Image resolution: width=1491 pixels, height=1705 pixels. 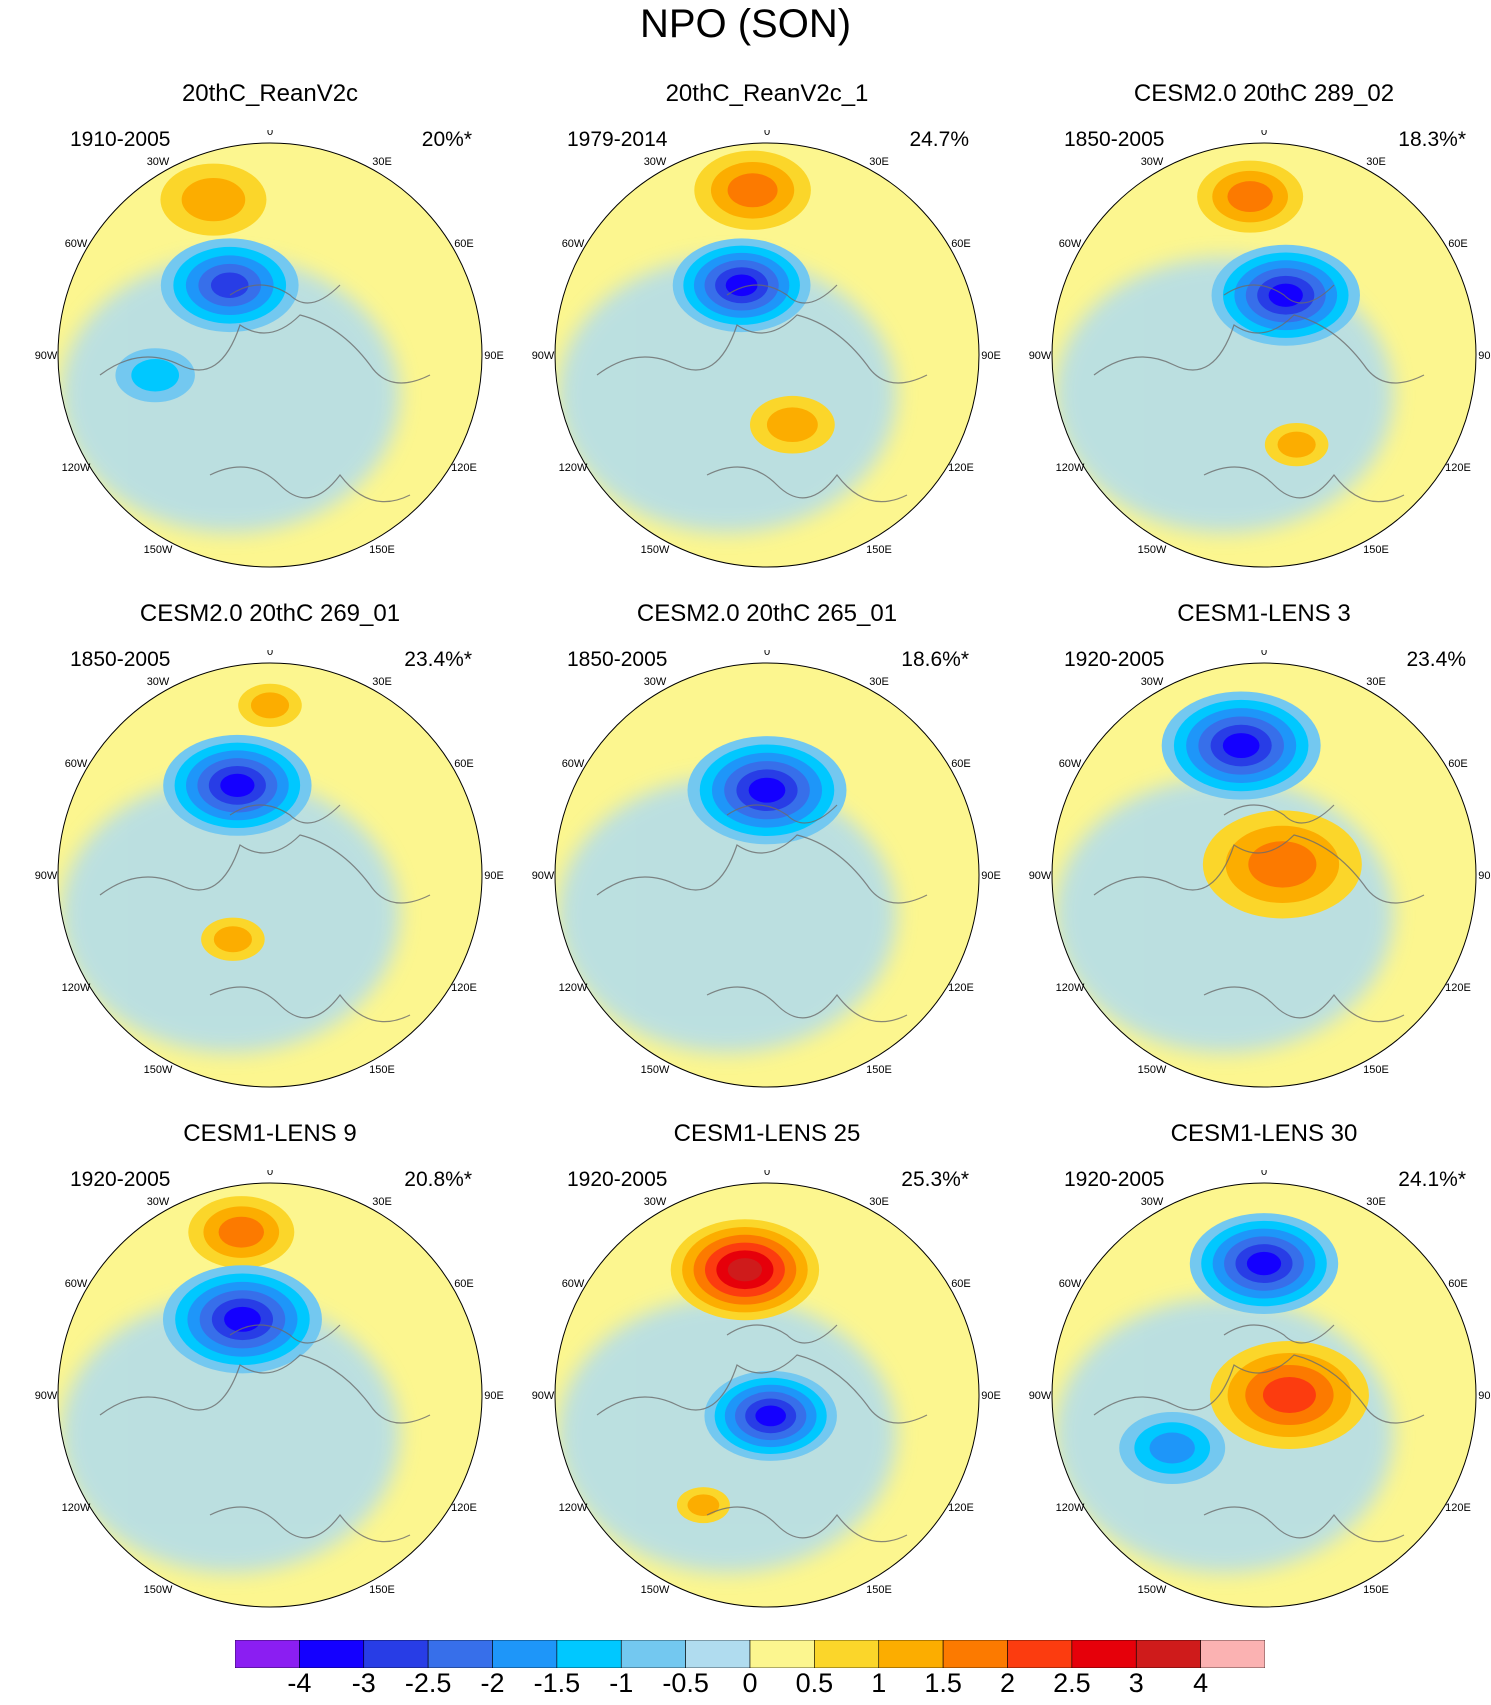 I want to click on panel-variance-pct: 20.8%*, so click(x=438, y=1179).